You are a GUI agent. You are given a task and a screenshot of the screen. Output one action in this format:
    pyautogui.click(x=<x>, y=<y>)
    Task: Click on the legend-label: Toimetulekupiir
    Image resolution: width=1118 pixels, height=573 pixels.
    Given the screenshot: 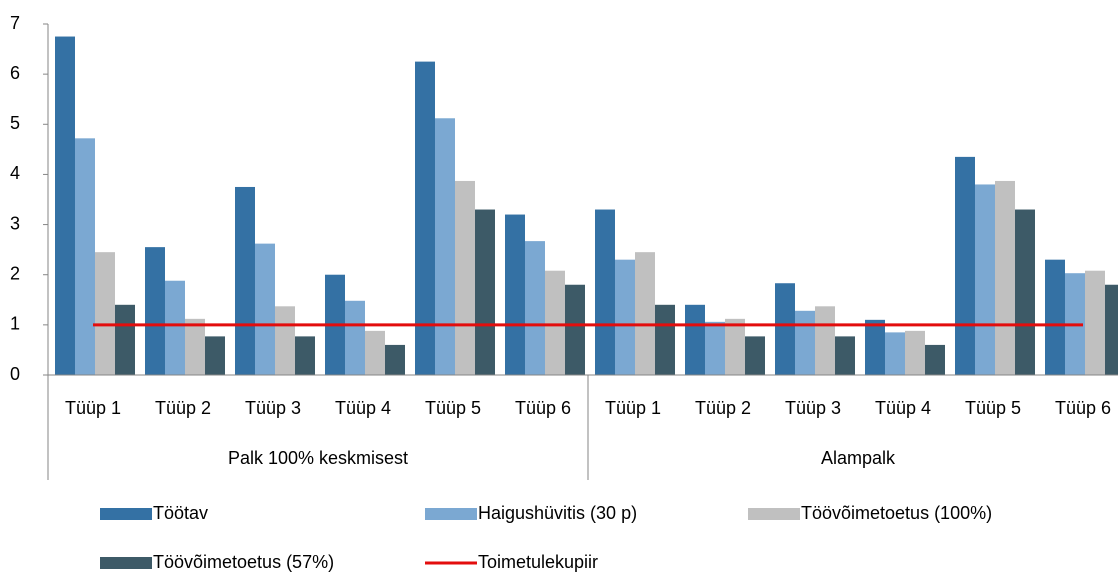 What is the action you would take?
    pyautogui.click(x=538, y=562)
    